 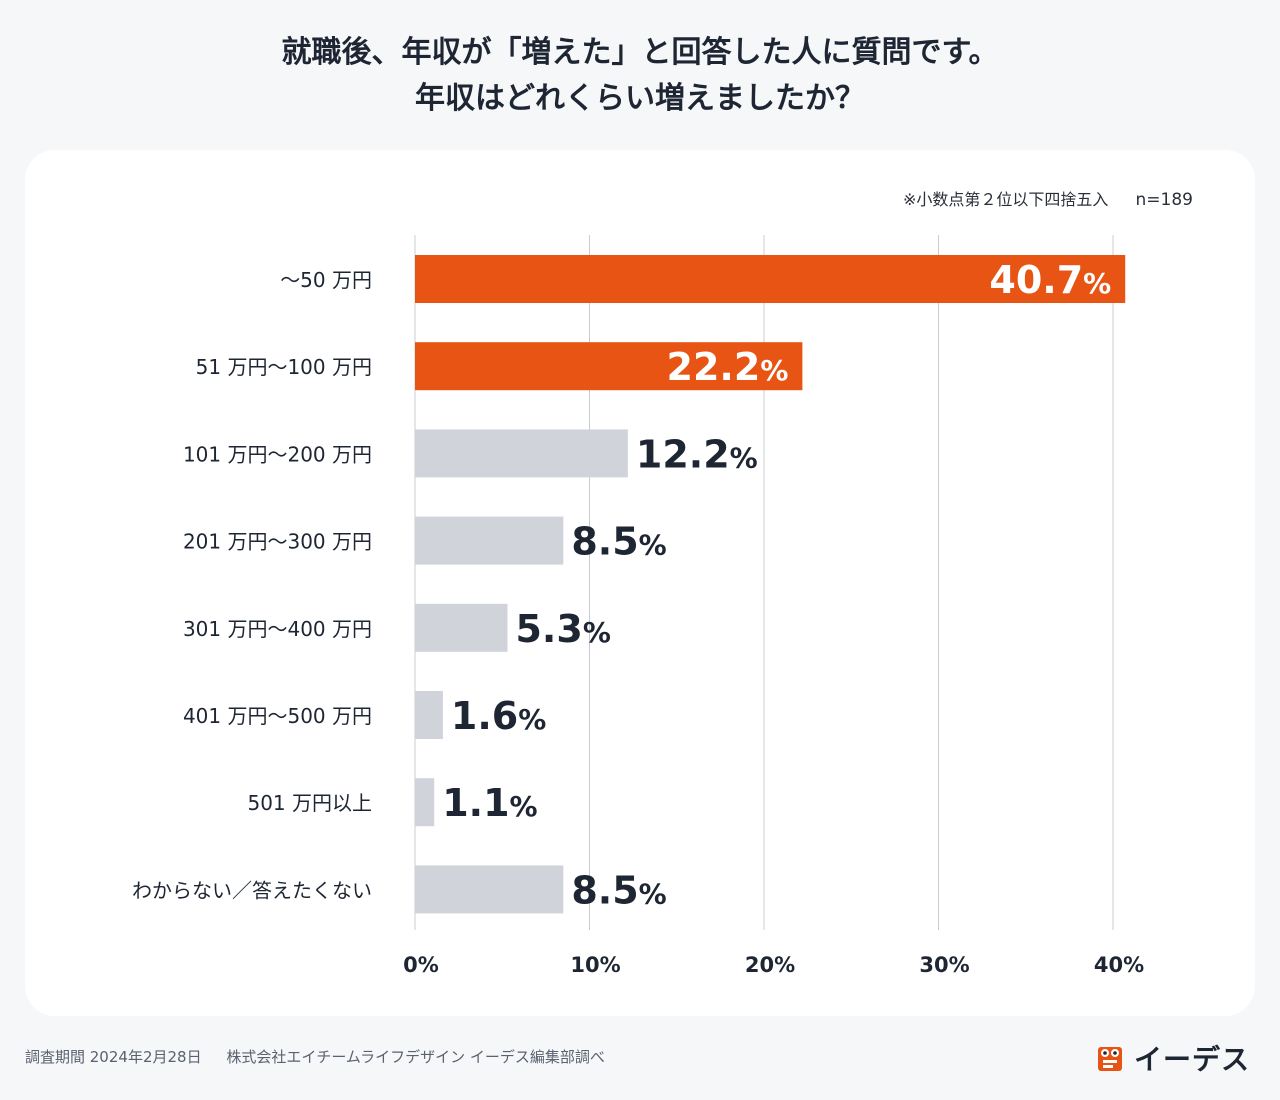 I want to click on data-label: 12.2%, so click(x=697, y=454).